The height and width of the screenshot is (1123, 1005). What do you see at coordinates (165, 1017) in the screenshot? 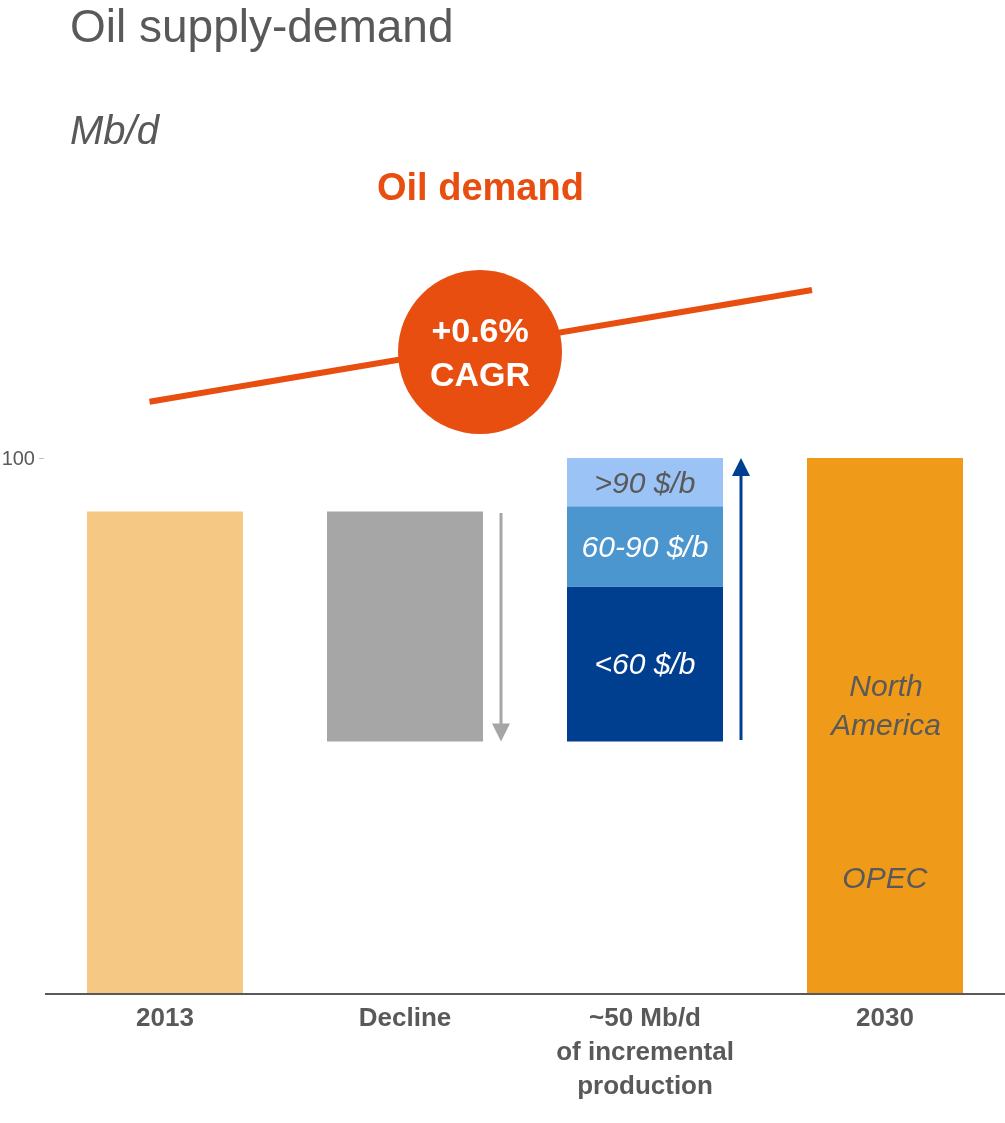
I see `x-tick-label: 2013` at bounding box center [165, 1017].